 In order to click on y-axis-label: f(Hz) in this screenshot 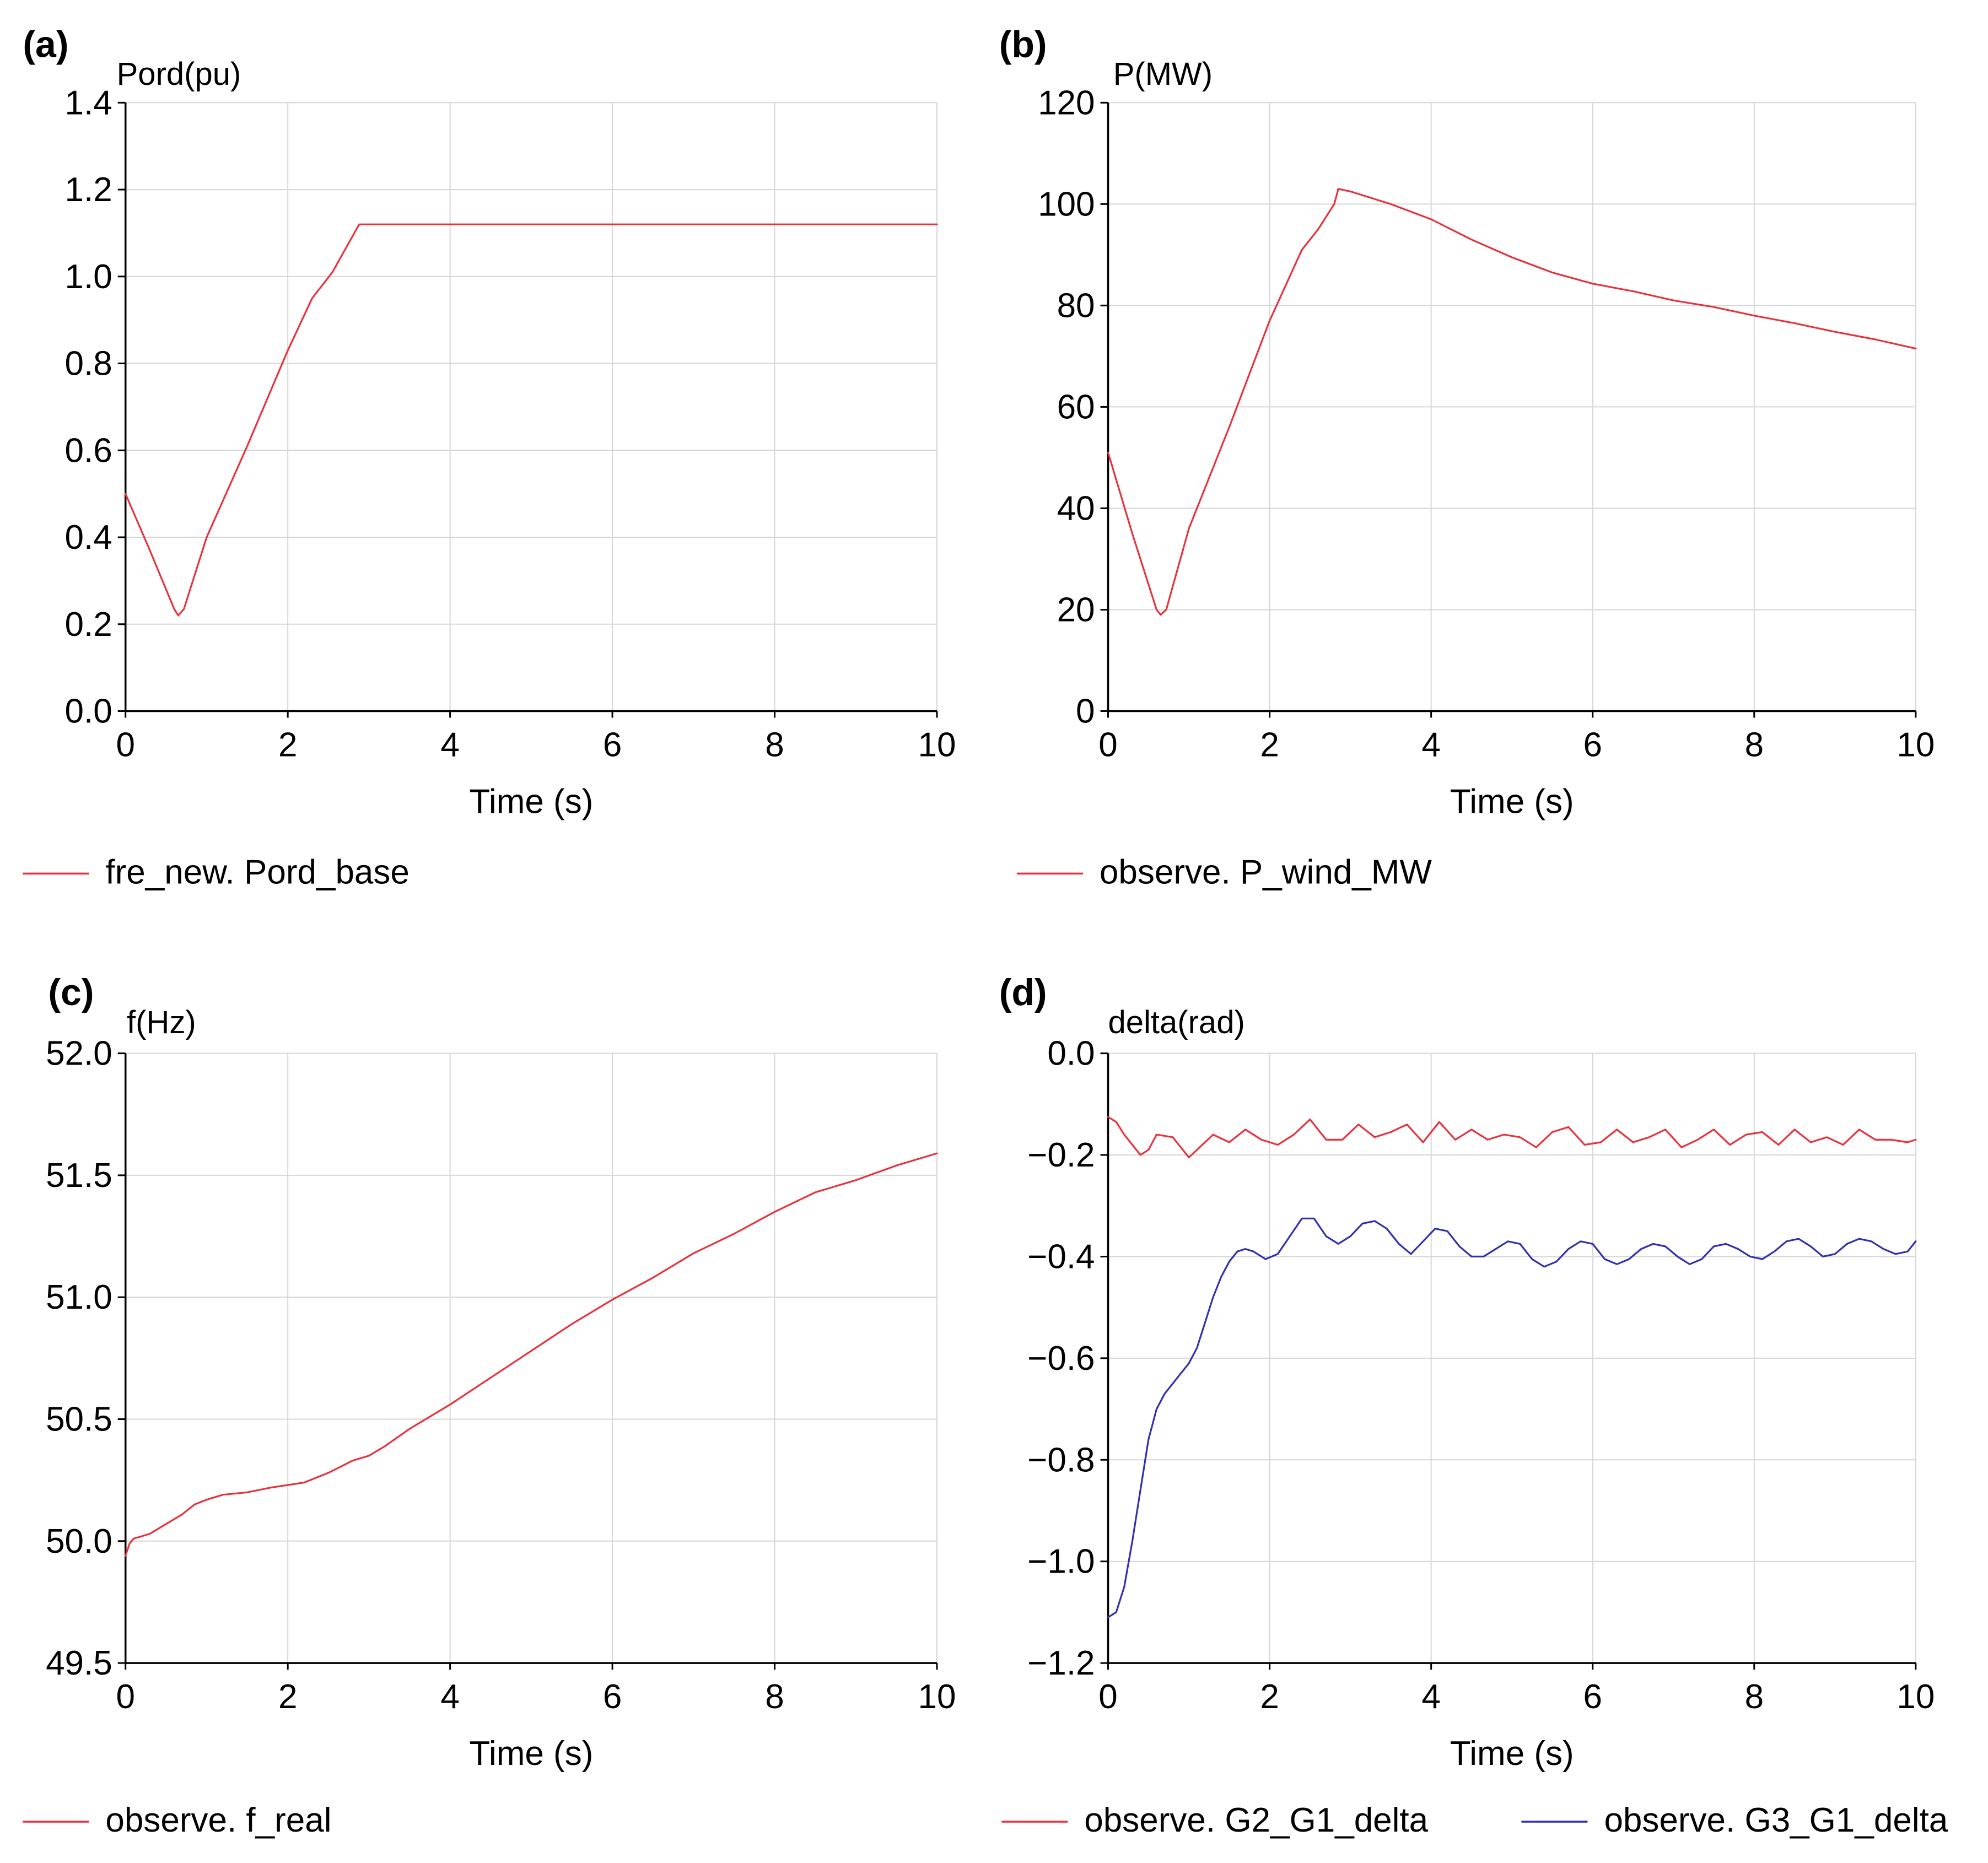, I will do `click(162, 1022)`.